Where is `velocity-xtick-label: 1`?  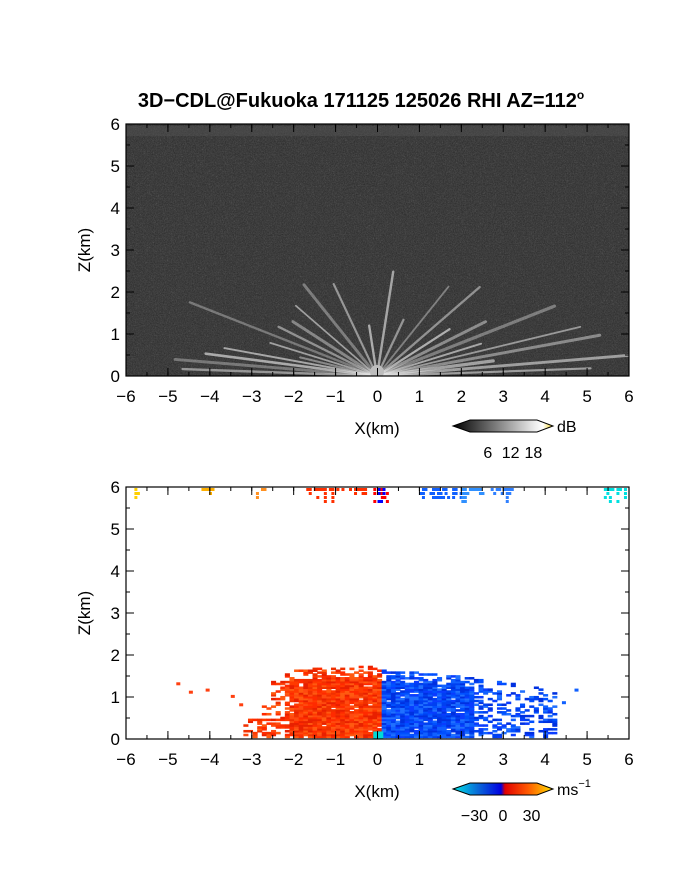 velocity-xtick-label: 1 is located at coordinates (419, 759).